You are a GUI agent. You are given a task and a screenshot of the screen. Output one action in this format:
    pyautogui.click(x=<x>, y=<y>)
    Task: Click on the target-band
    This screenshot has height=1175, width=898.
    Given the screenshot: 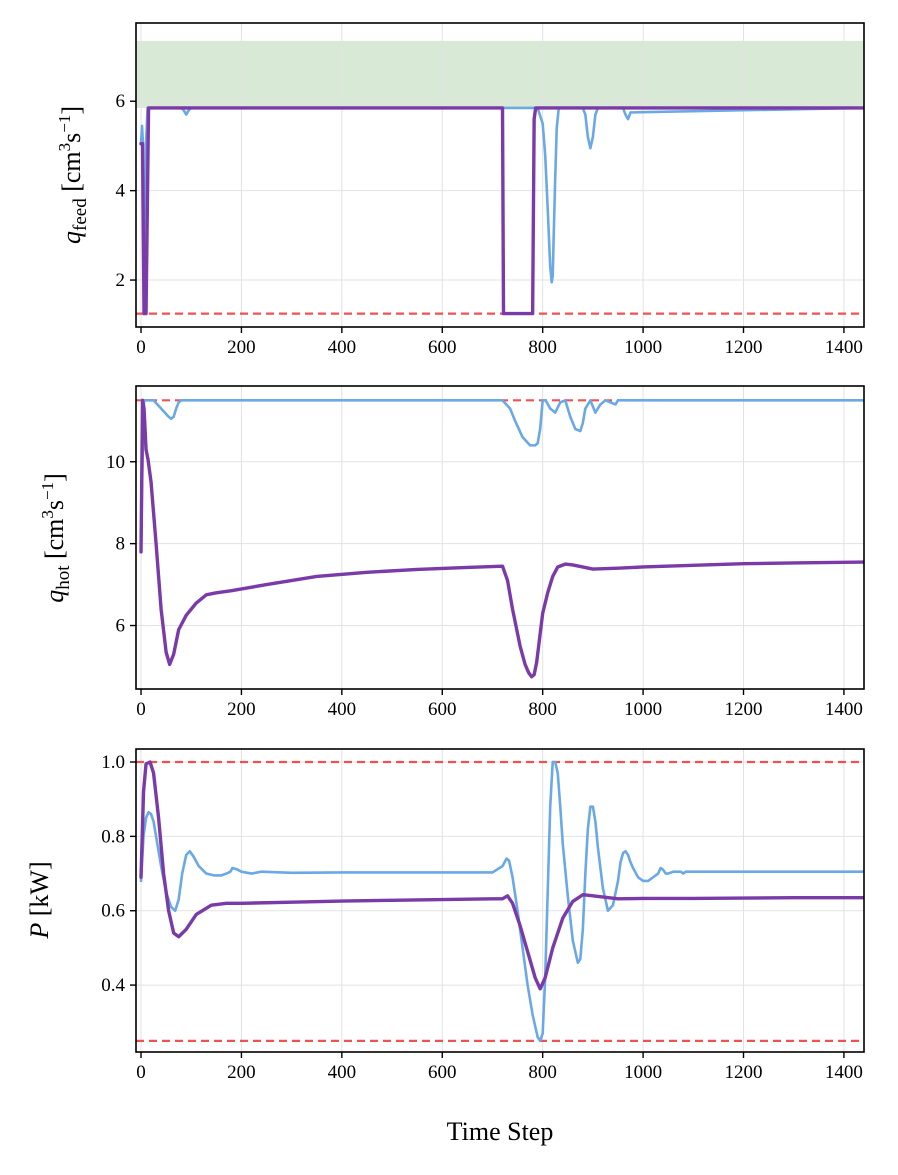 What is the action you would take?
    pyautogui.click(x=500, y=74)
    